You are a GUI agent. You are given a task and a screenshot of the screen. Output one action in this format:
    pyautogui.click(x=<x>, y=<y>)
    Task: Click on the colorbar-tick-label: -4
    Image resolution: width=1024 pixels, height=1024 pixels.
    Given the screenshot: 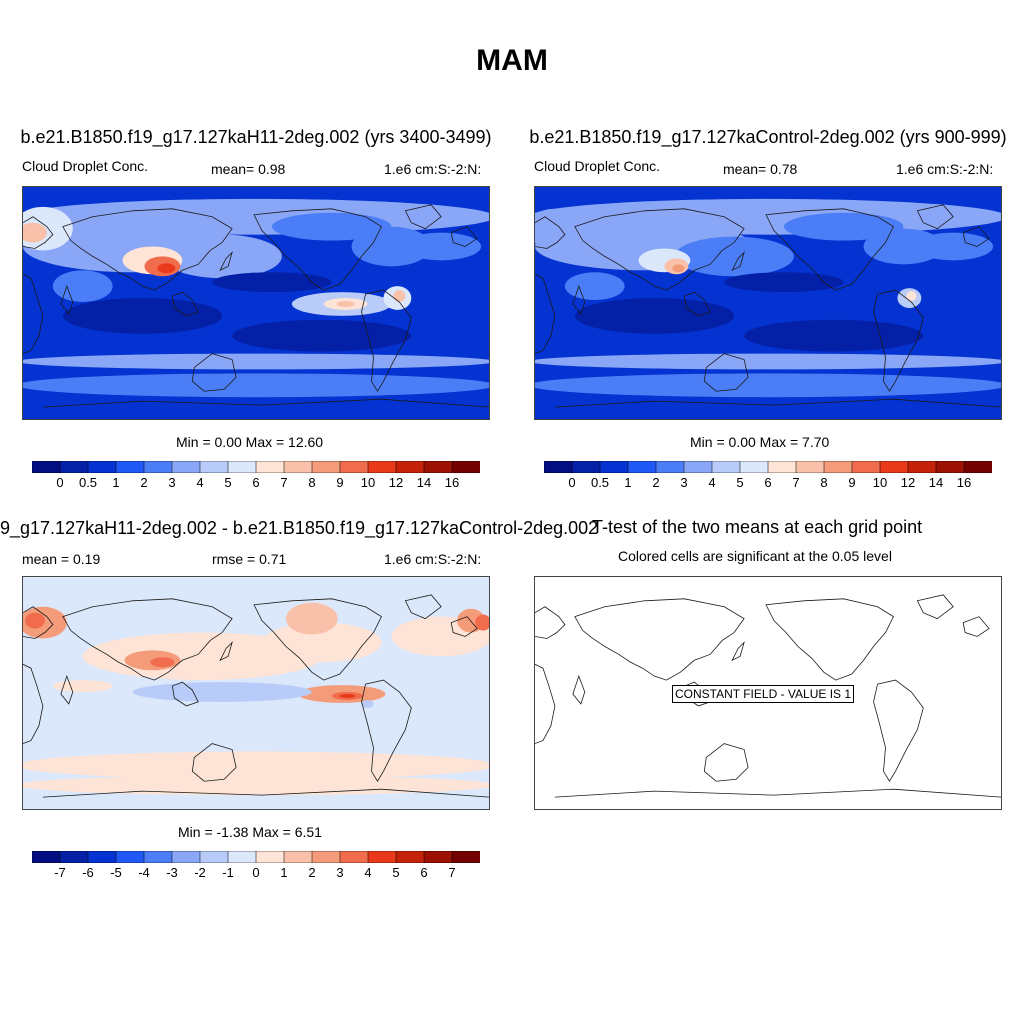 What is the action you would take?
    pyautogui.click(x=144, y=872)
    